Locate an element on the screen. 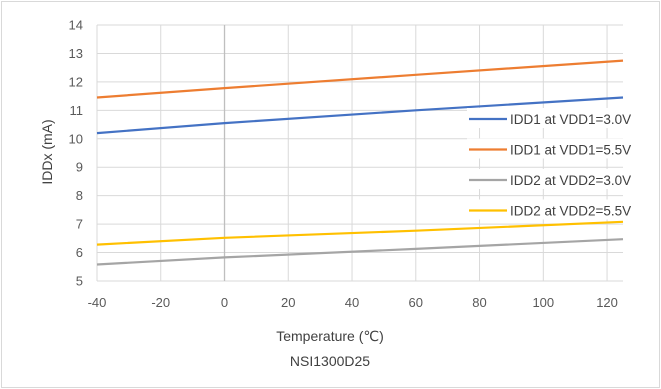 The height and width of the screenshot is (389, 661). y-axis-title: IDDx (mA) is located at coordinates (47, 151).